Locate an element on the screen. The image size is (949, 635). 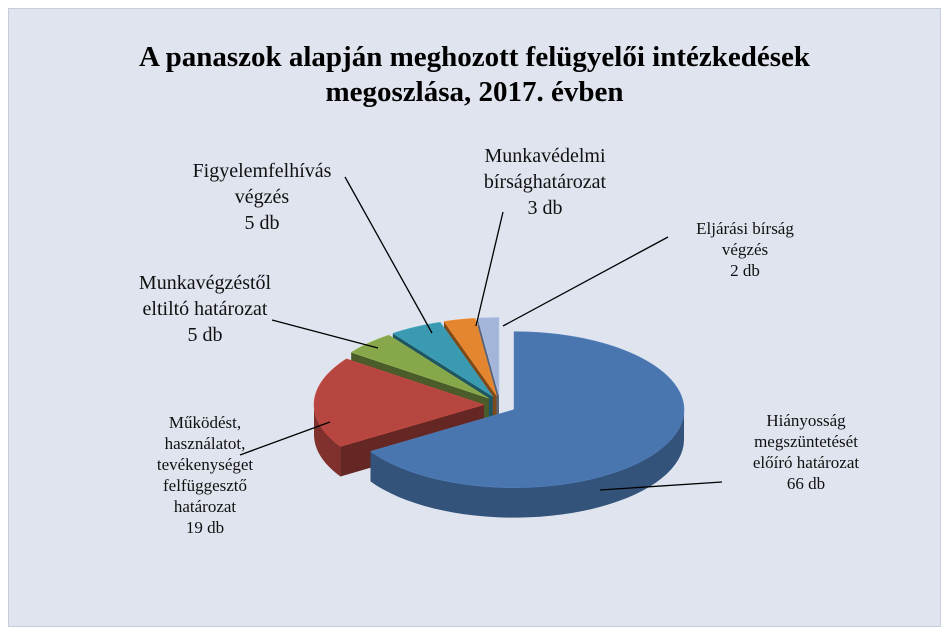
data-label: Munkavédelmi bírsághatározat 3 db is located at coordinates (545, 182).